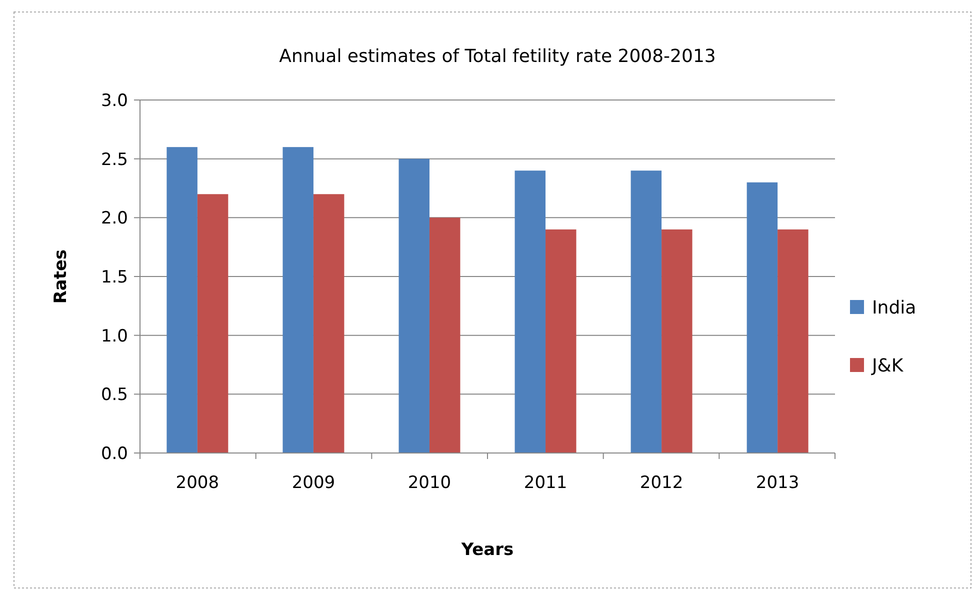 Image resolution: width=973 pixels, height=590 pixels. I want to click on y-axis-title: Rates, so click(61, 276).